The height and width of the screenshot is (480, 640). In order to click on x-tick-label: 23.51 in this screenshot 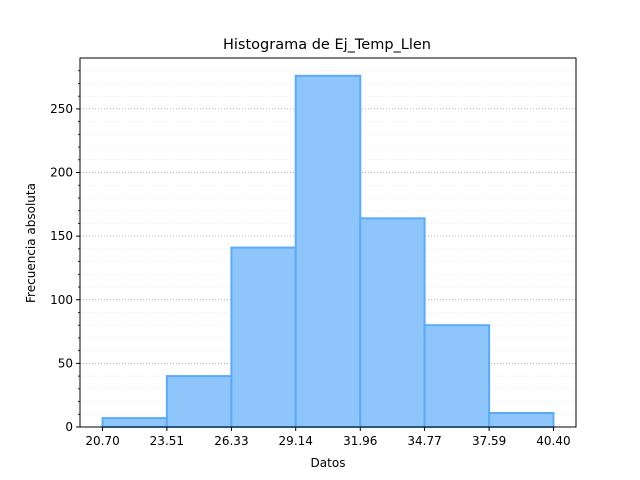, I will do `click(167, 441)`.